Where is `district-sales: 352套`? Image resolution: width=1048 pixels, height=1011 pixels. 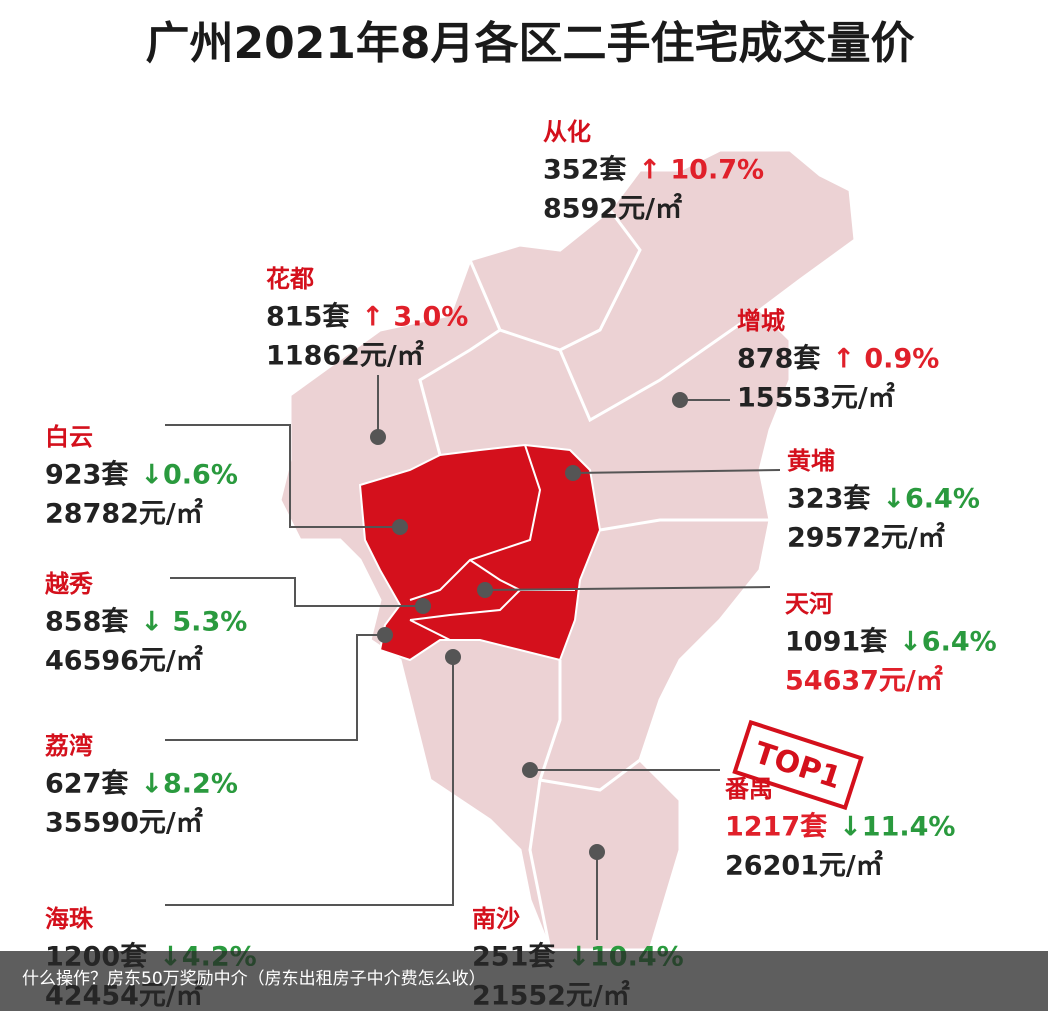 district-sales: 352套 is located at coordinates (584, 170).